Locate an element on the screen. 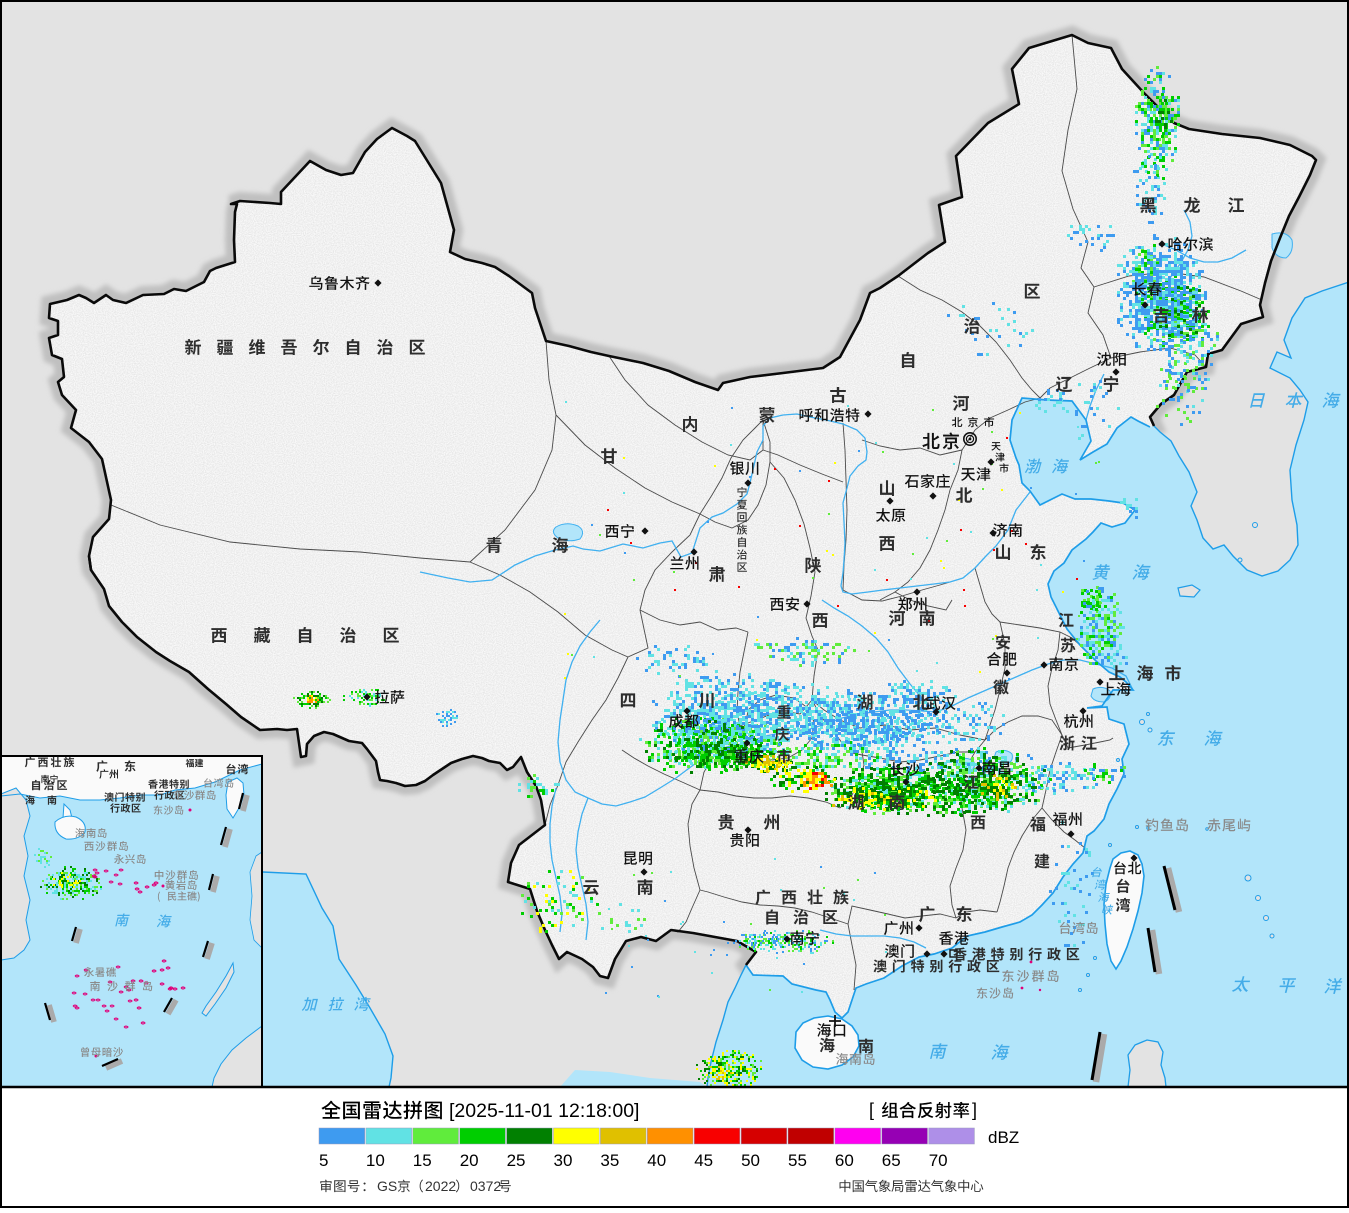  svg-text: 45 is located at coordinates (703, 1160).